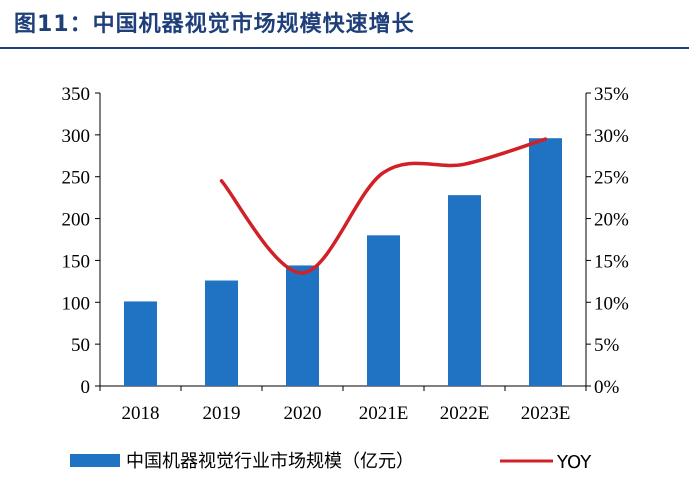  I want to click on right-y-tick-label: 10%, so click(611, 303).